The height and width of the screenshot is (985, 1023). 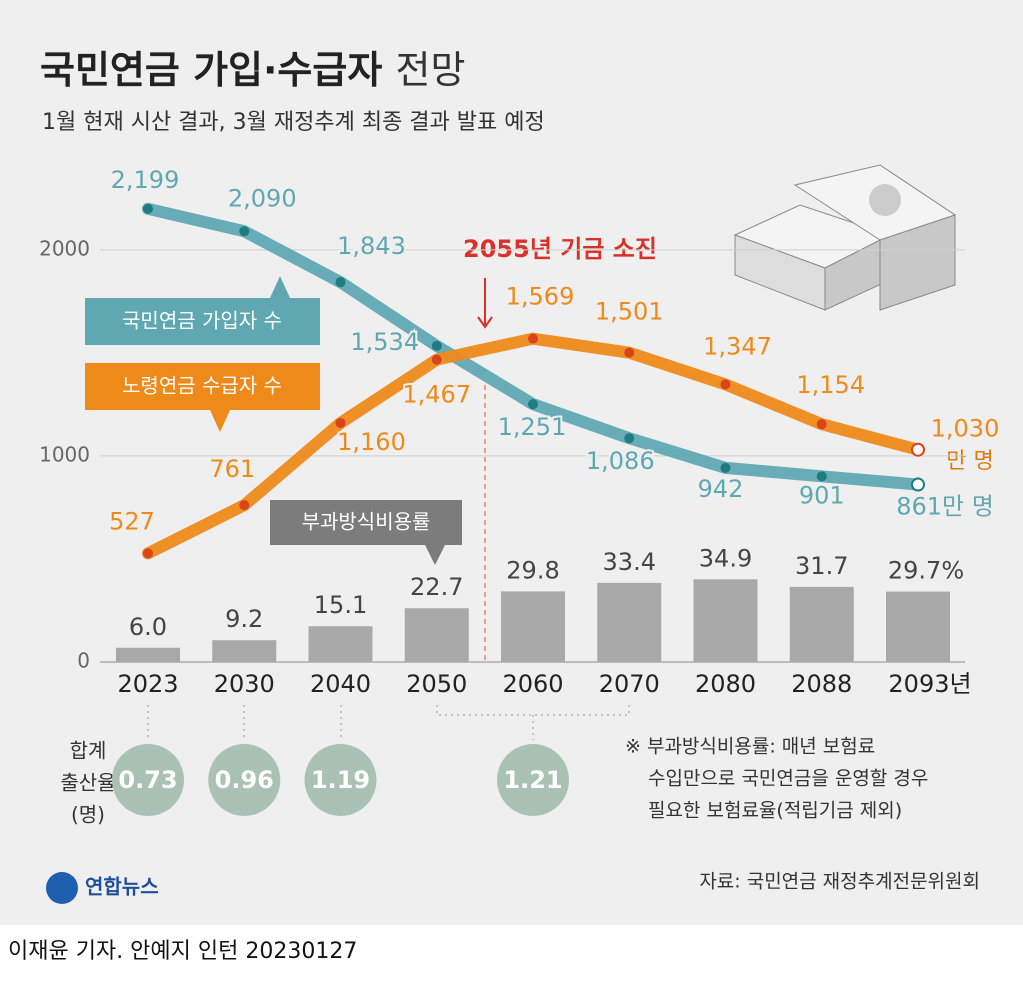 What do you see at coordinates (436, 395) in the screenshot?
I see `data-label: 1,467` at bounding box center [436, 395].